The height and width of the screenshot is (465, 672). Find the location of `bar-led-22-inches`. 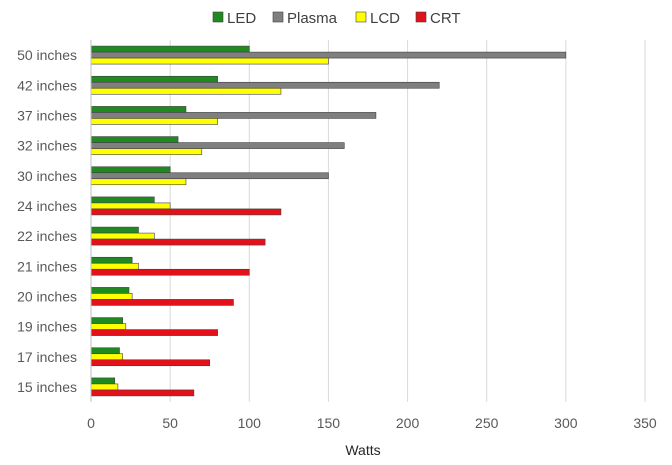

bar-led-22-inches is located at coordinates (114, 230).